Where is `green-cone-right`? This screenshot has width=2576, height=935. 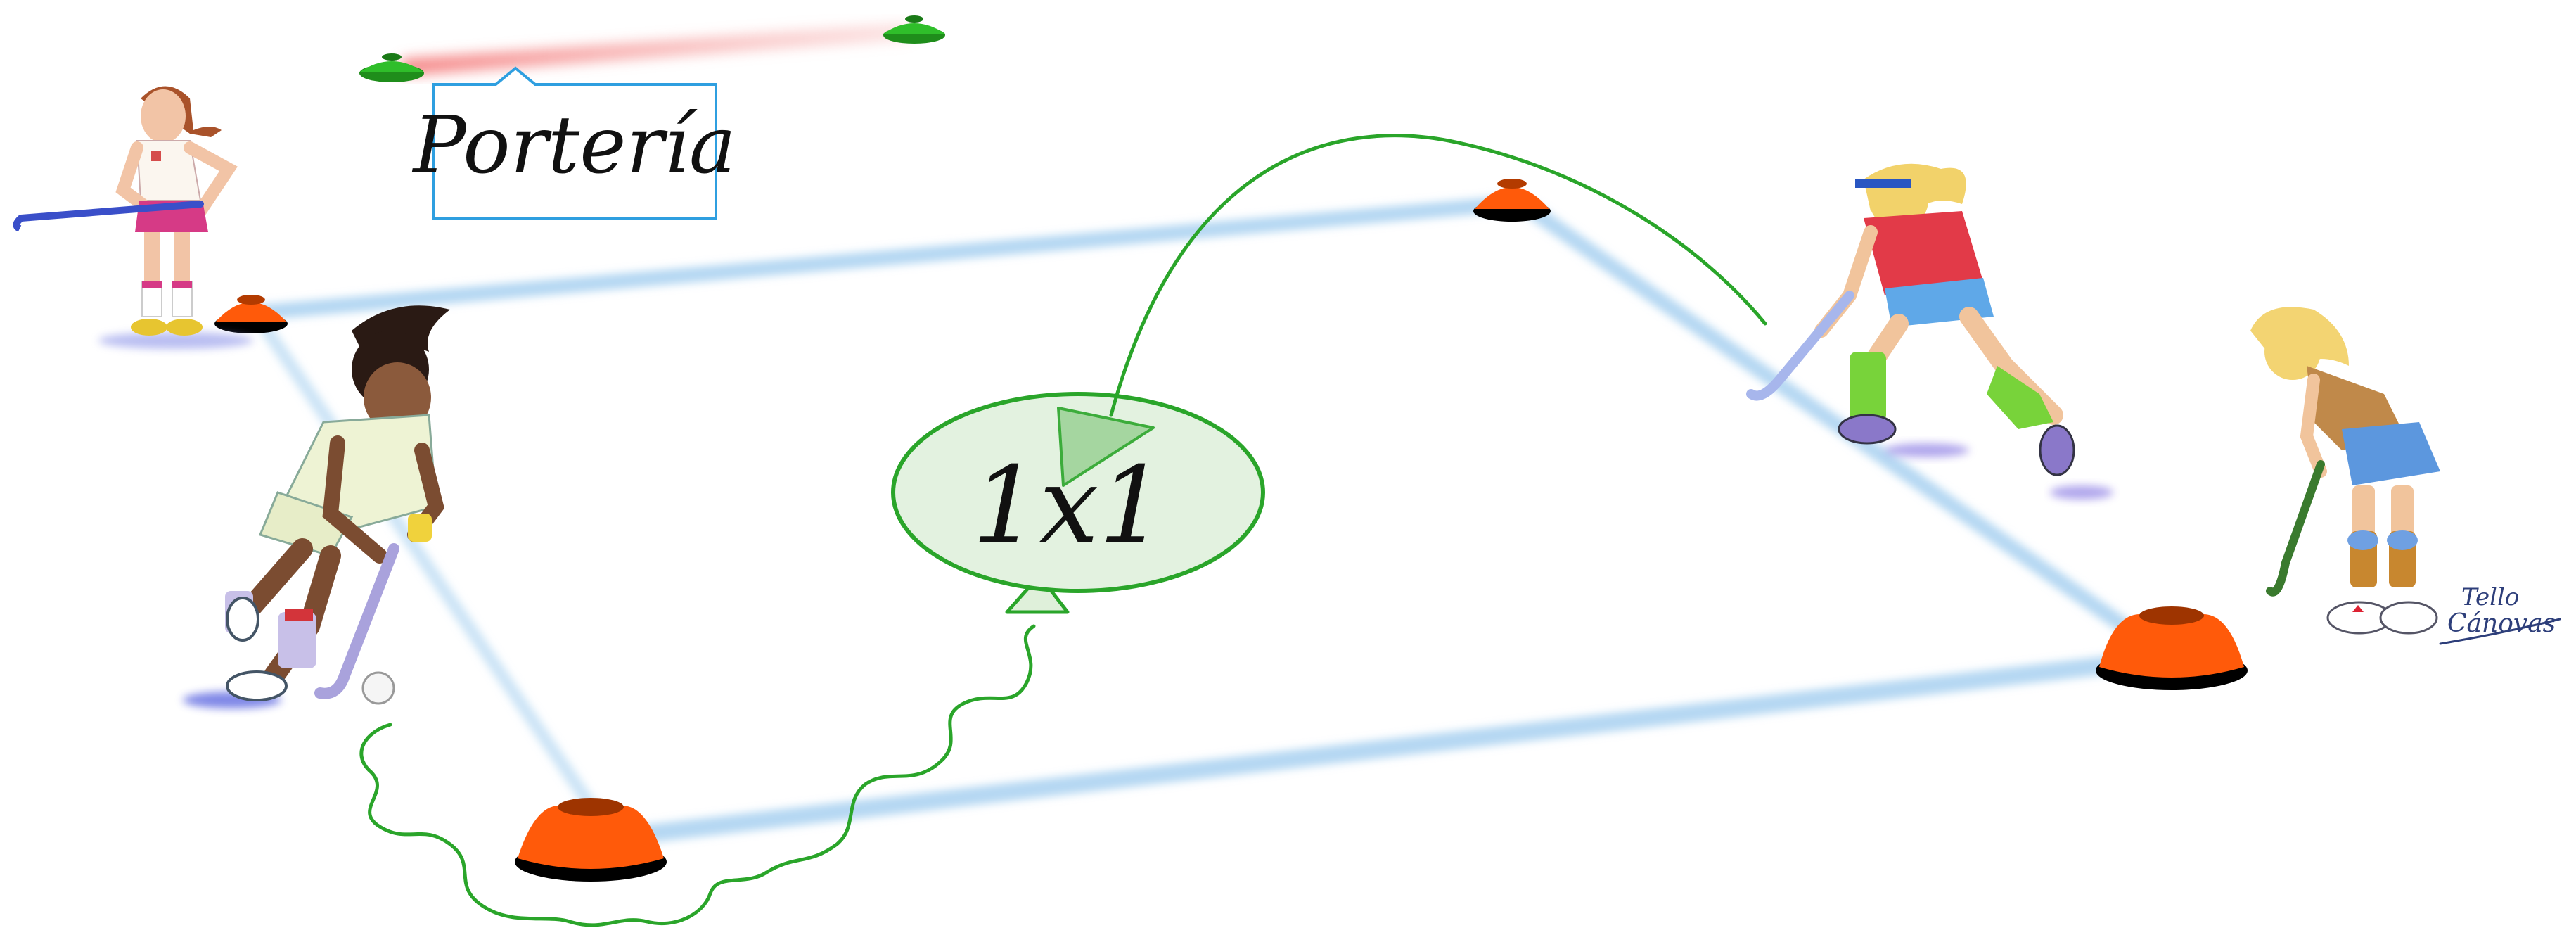 green-cone-right is located at coordinates (914, 29).